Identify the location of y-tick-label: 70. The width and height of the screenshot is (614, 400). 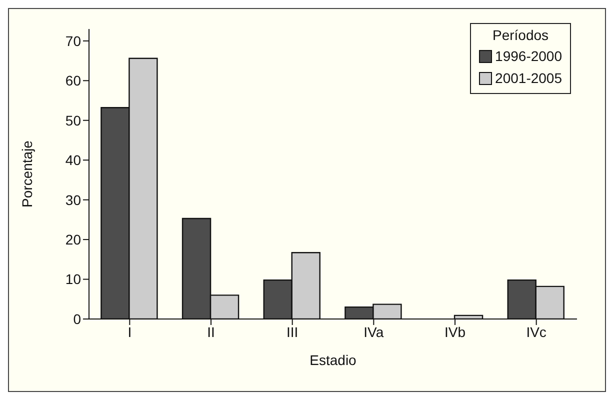
(73, 40).